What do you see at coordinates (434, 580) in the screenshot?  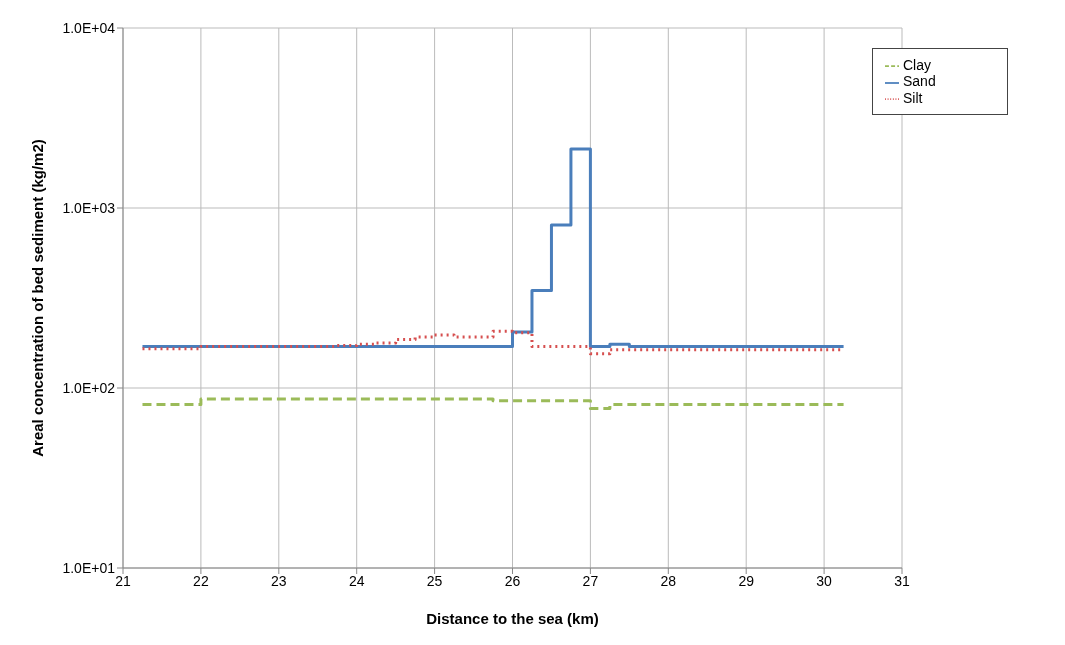 I see `x-tick-label: 25` at bounding box center [434, 580].